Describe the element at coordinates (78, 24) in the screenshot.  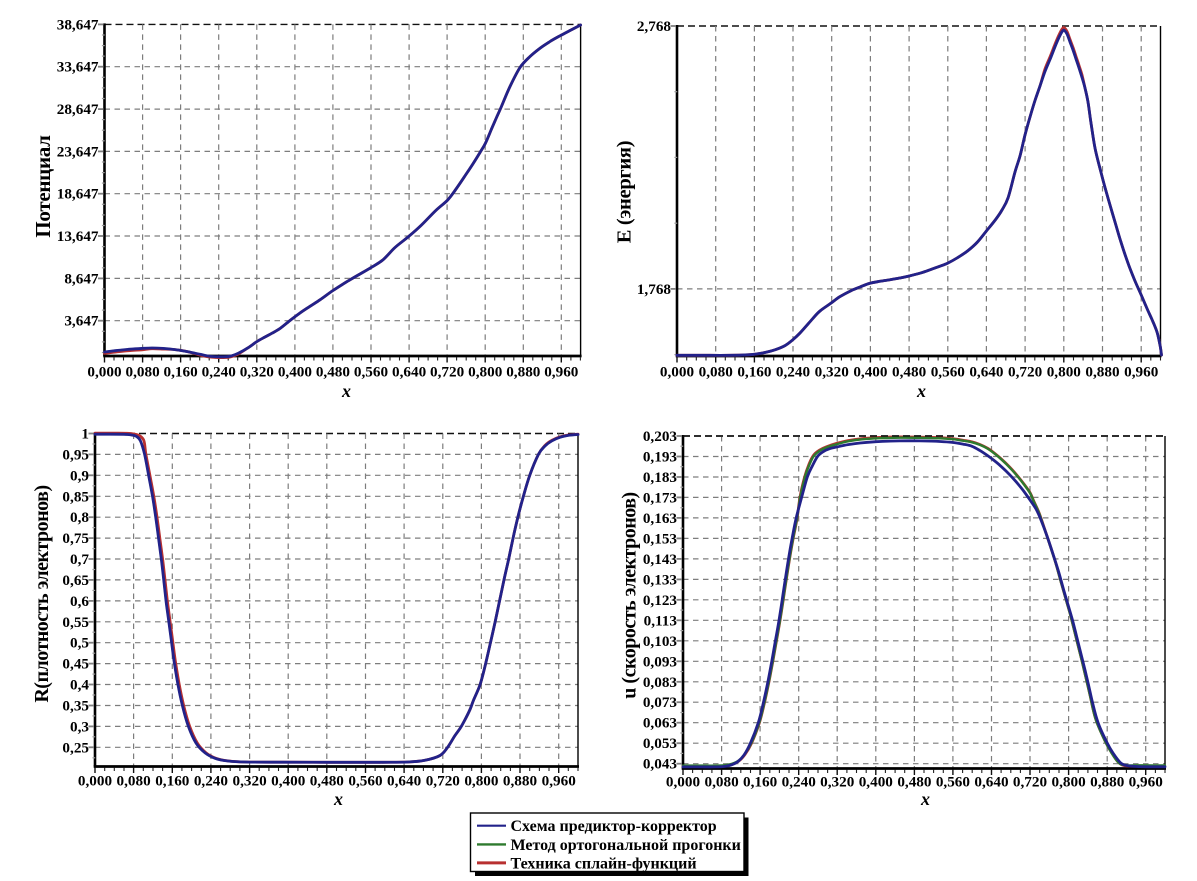
I see `svg-text: 38,647` at that location.